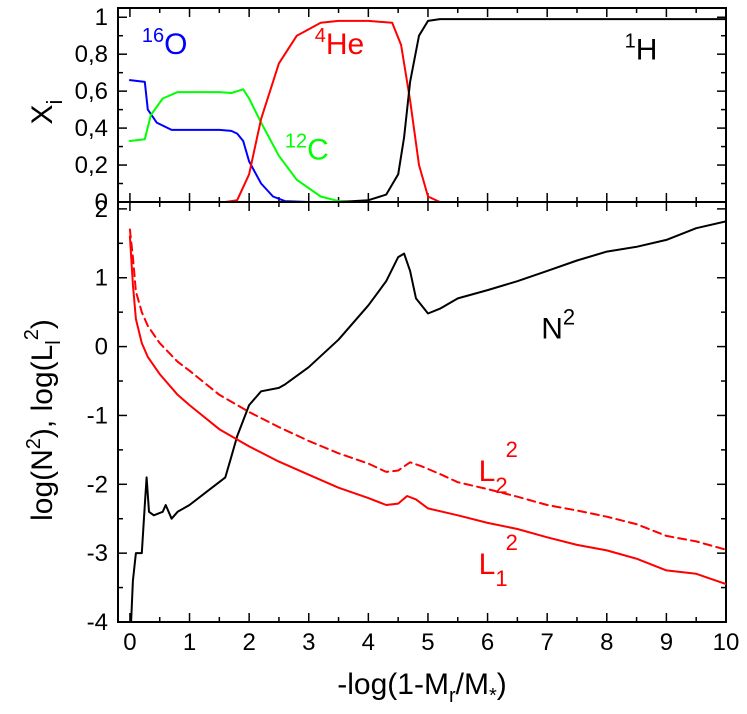 Image resolution: width=747 pixels, height=714 pixels. Describe the element at coordinates (129, 642) in the screenshot. I see `x-tick-label: 0` at that location.